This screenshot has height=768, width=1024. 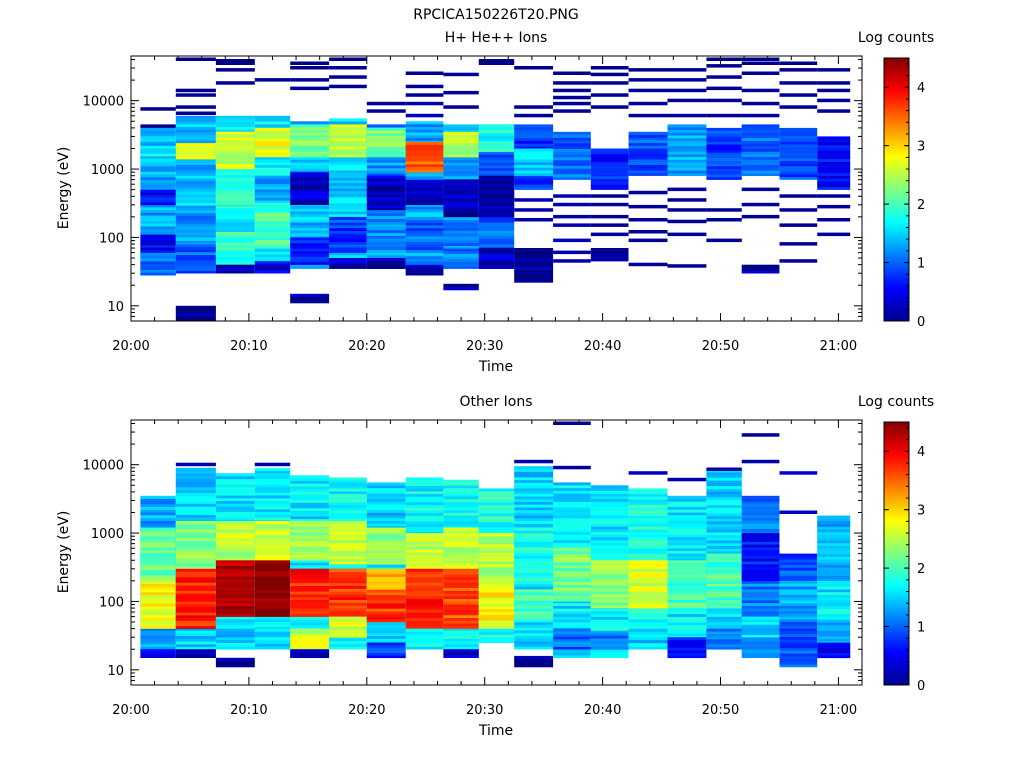 What do you see at coordinates (366, 710) in the screenshot?
I see `x-tick-label: 20:20` at bounding box center [366, 710].